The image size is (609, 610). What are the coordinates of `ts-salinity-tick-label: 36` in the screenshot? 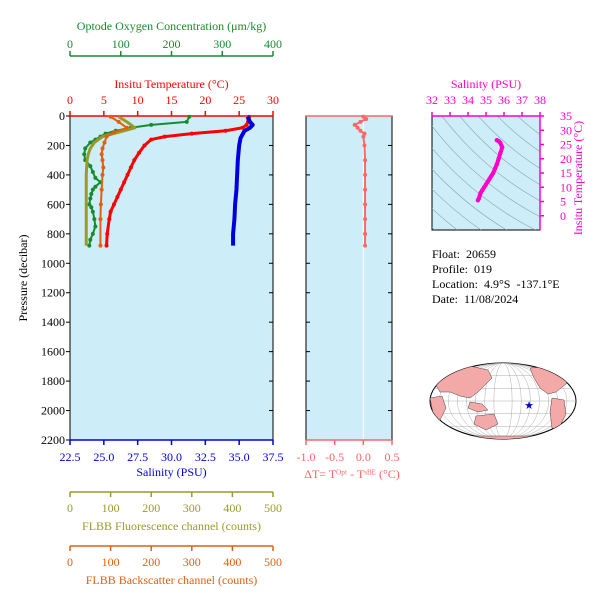 It's located at (504, 100).